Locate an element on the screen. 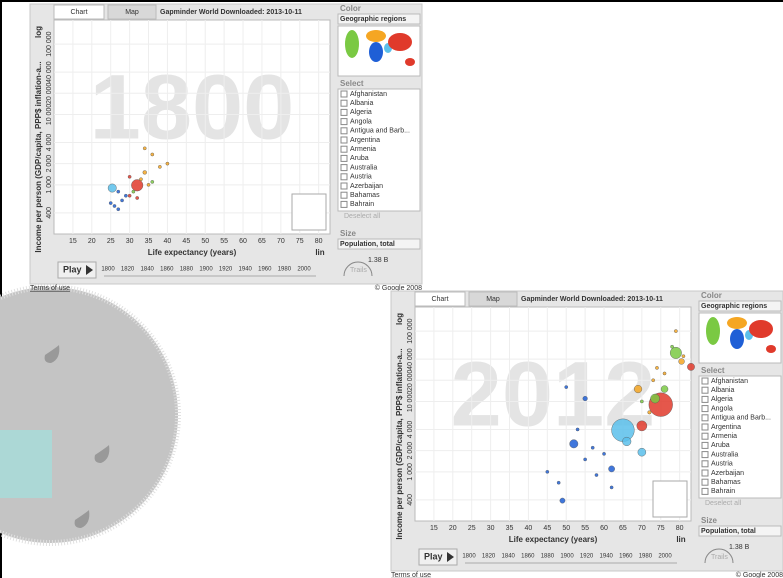  country-name: Bahrain is located at coordinates (723, 491).